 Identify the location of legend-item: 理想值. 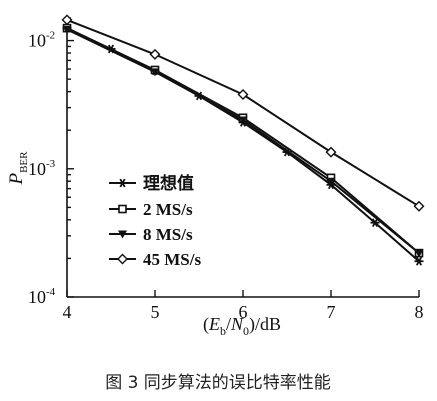
(151, 183).